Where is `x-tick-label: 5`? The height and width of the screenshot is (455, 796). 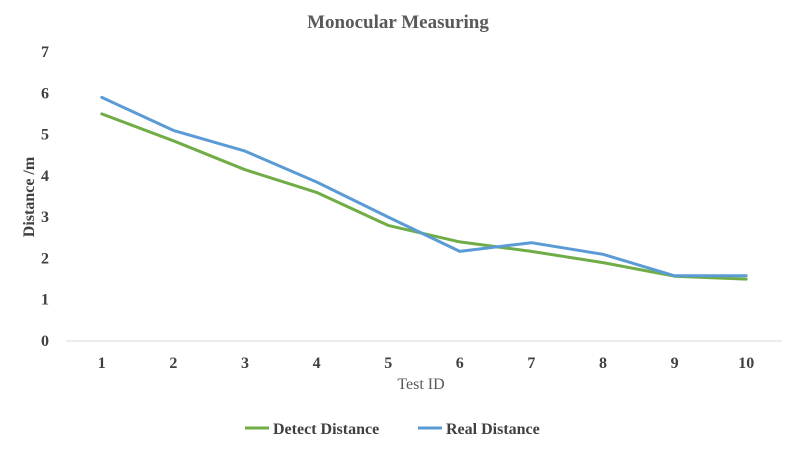
x-tick-label: 5 is located at coordinates (388, 363).